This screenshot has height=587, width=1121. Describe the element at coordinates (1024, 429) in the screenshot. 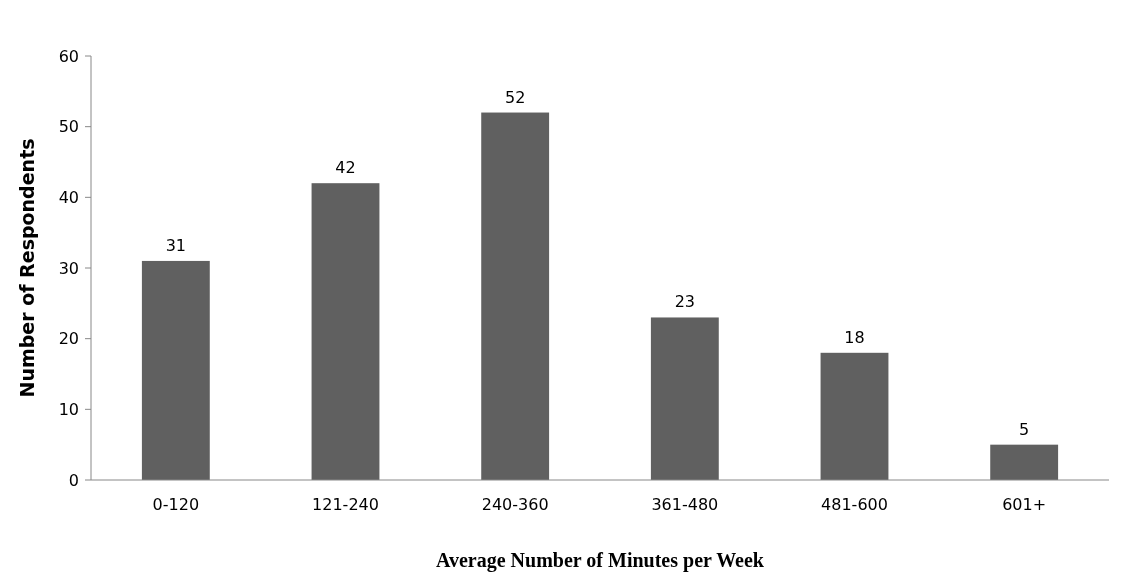

I see `data-label: 5` at that location.